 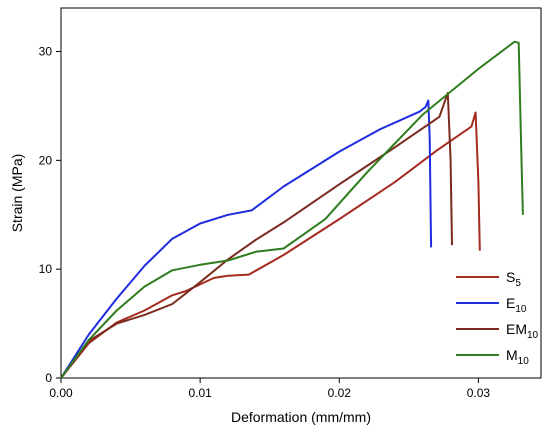 I want to click on x-tick-label: 0.02, so click(x=340, y=393).